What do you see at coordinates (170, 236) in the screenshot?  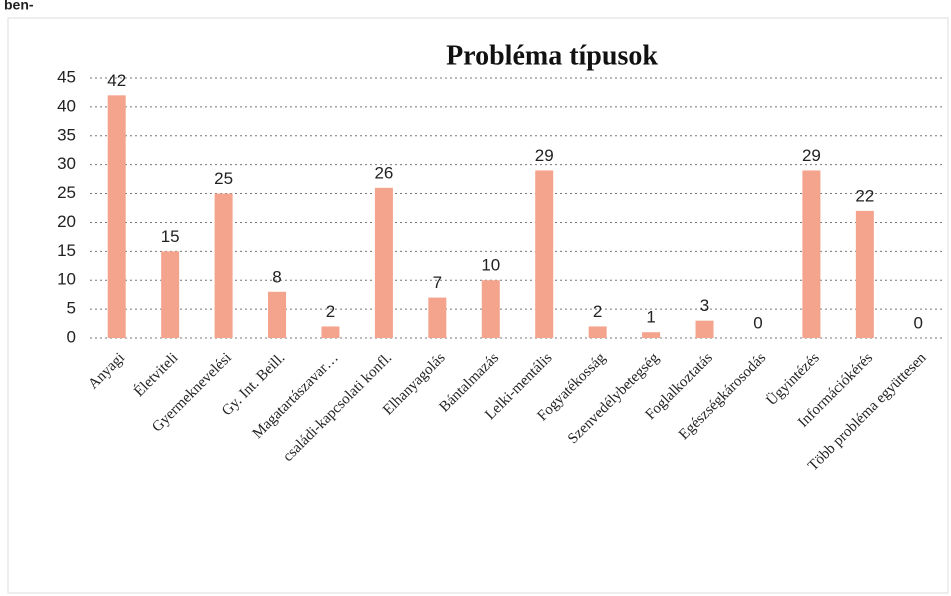 I see `data-label: 15` at bounding box center [170, 236].